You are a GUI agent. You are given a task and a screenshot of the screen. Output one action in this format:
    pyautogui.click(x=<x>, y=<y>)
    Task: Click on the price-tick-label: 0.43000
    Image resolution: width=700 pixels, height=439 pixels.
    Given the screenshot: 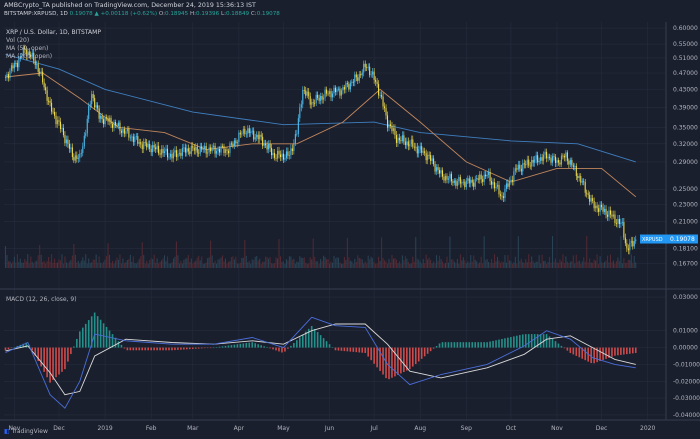 What is the action you would take?
    pyautogui.click(x=685, y=89)
    